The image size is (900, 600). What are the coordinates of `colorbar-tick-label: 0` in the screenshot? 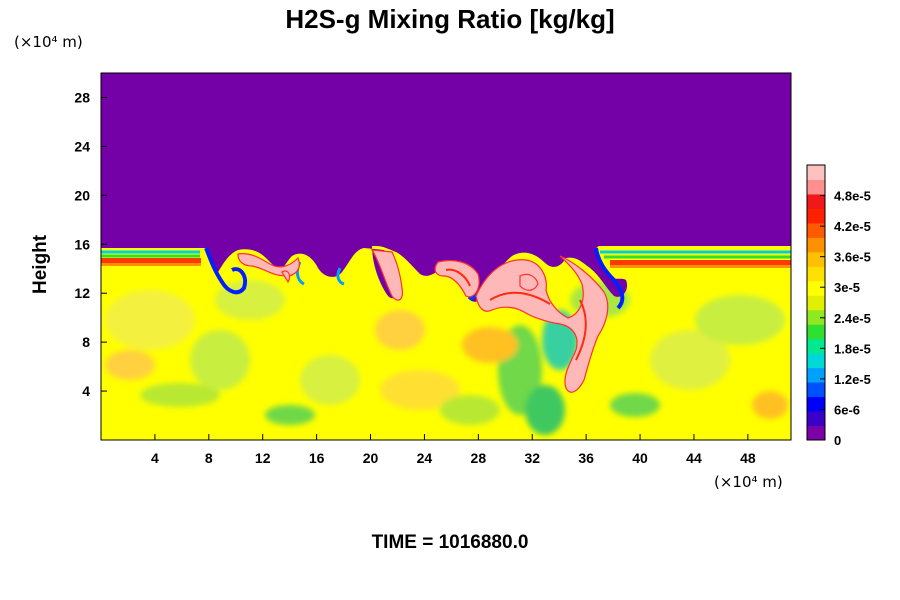 It's located at (837, 440).